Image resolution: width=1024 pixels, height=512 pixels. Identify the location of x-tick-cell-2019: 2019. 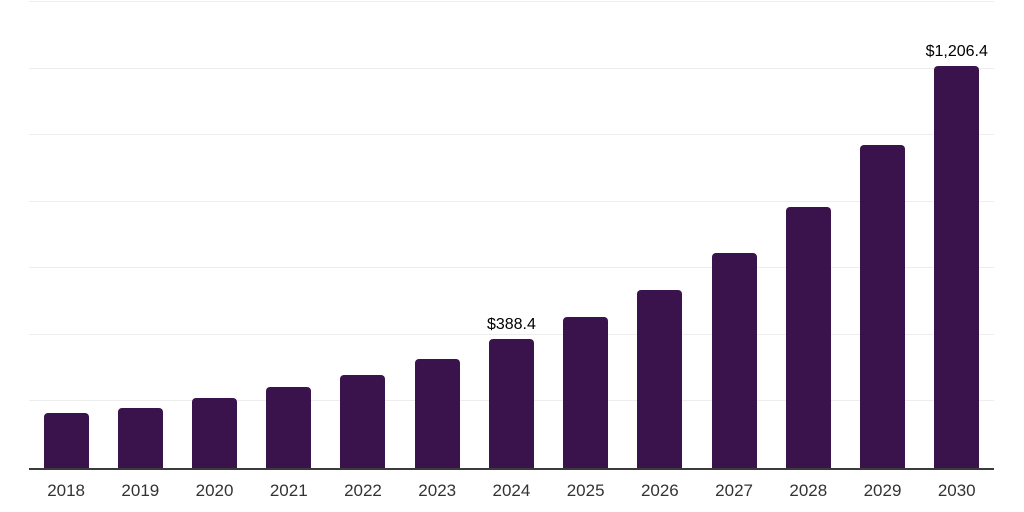
(140, 491).